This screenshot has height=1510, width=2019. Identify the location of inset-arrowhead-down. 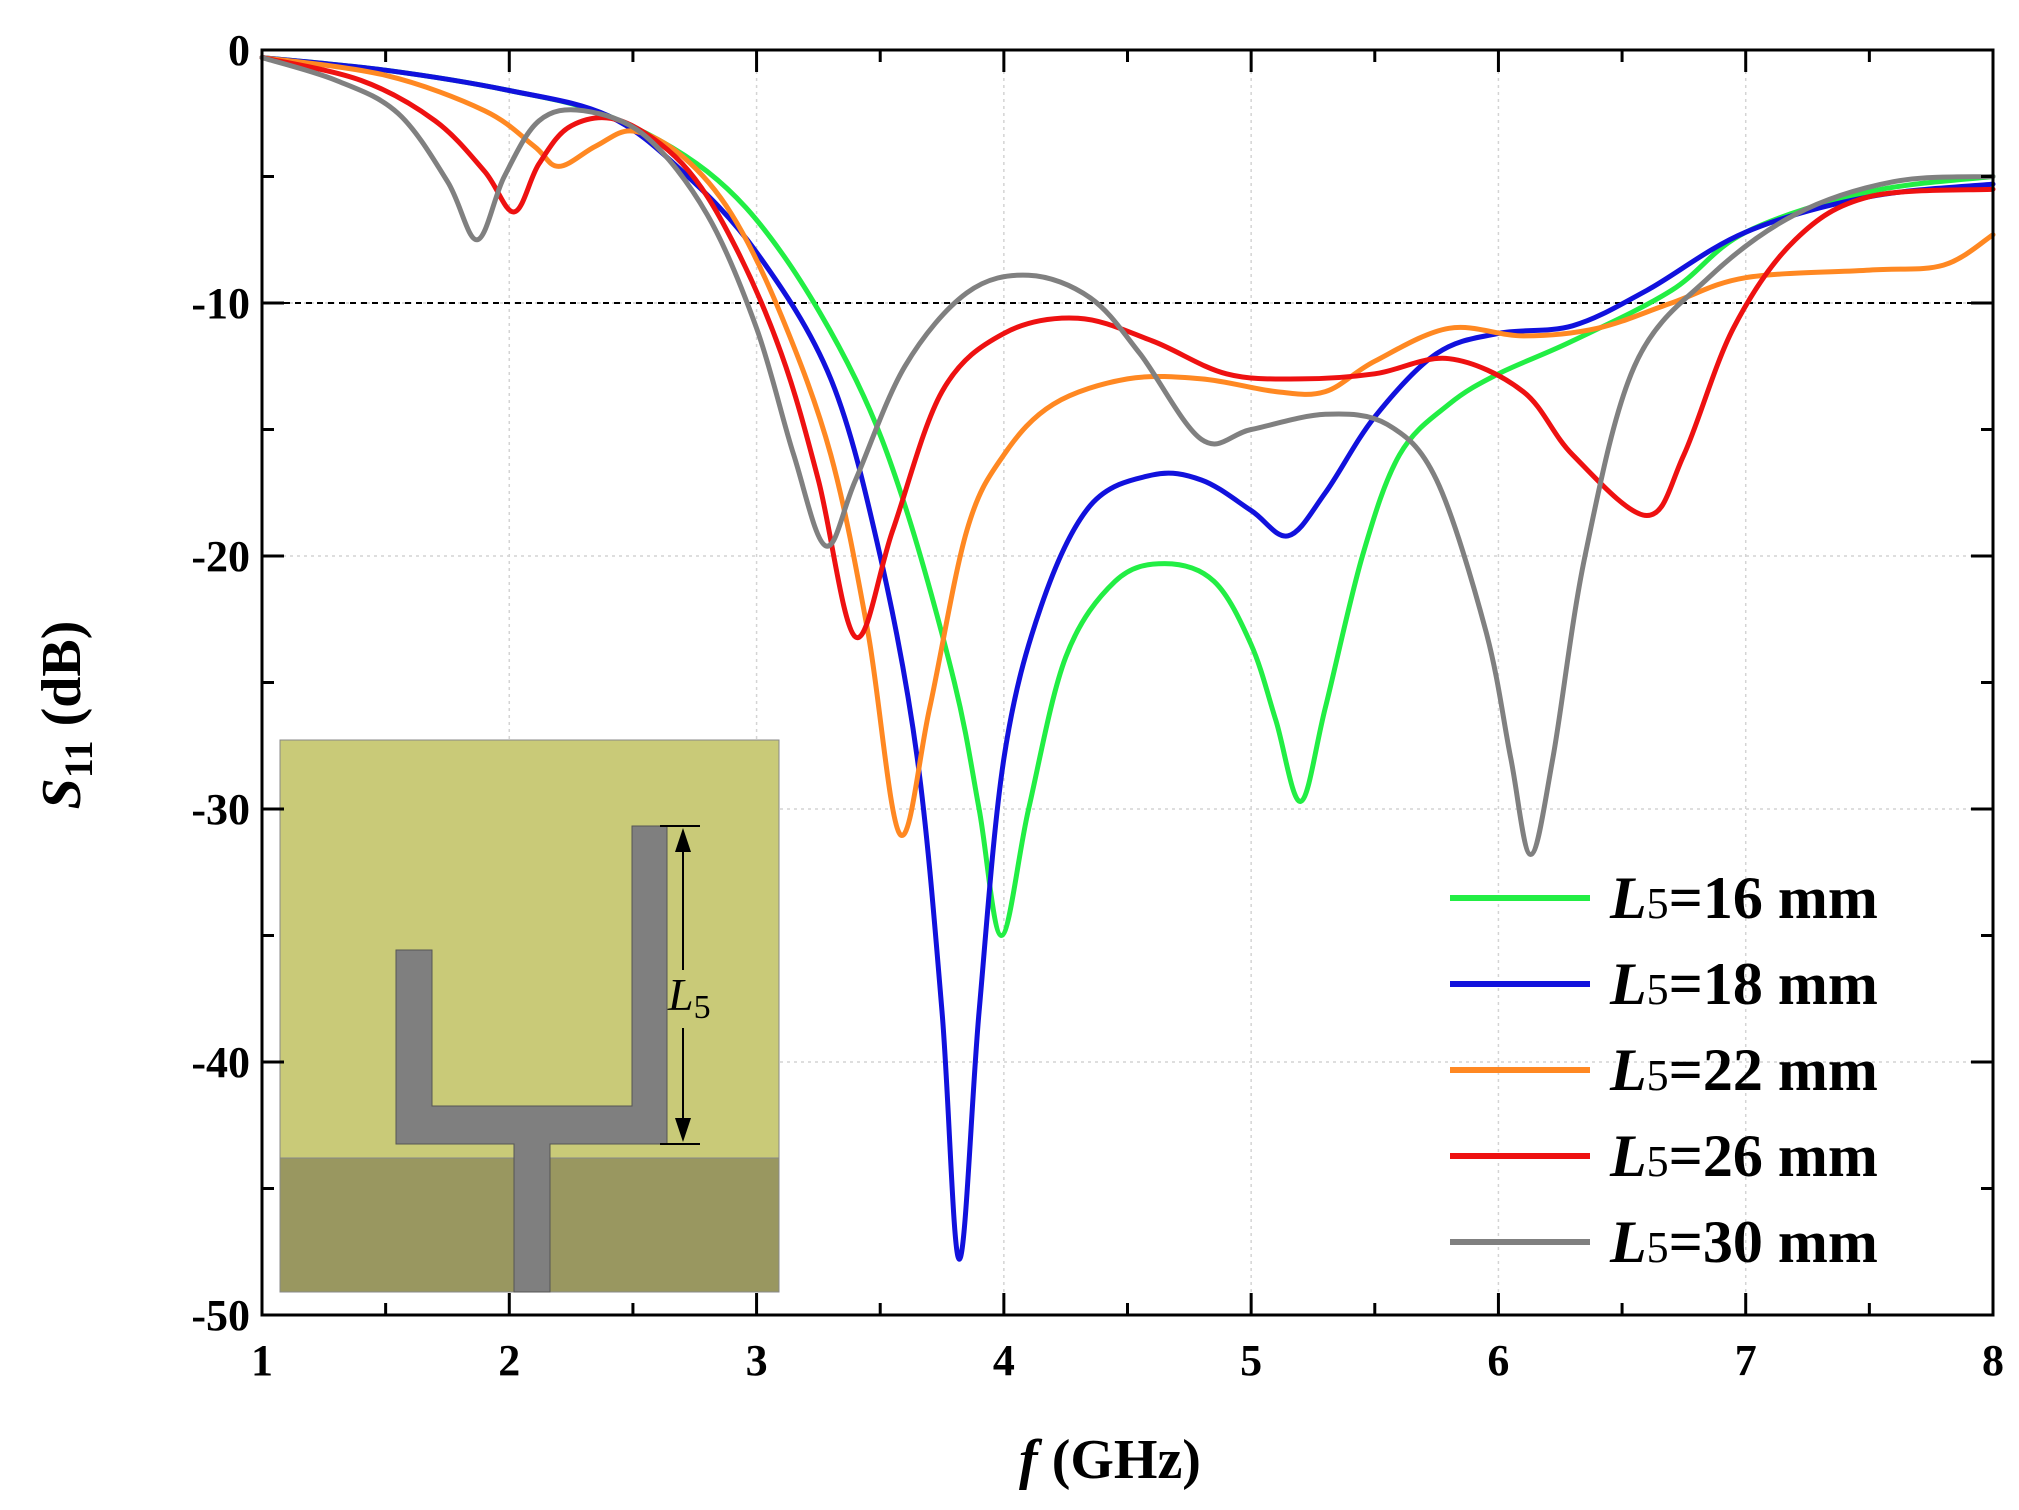
(683, 1130).